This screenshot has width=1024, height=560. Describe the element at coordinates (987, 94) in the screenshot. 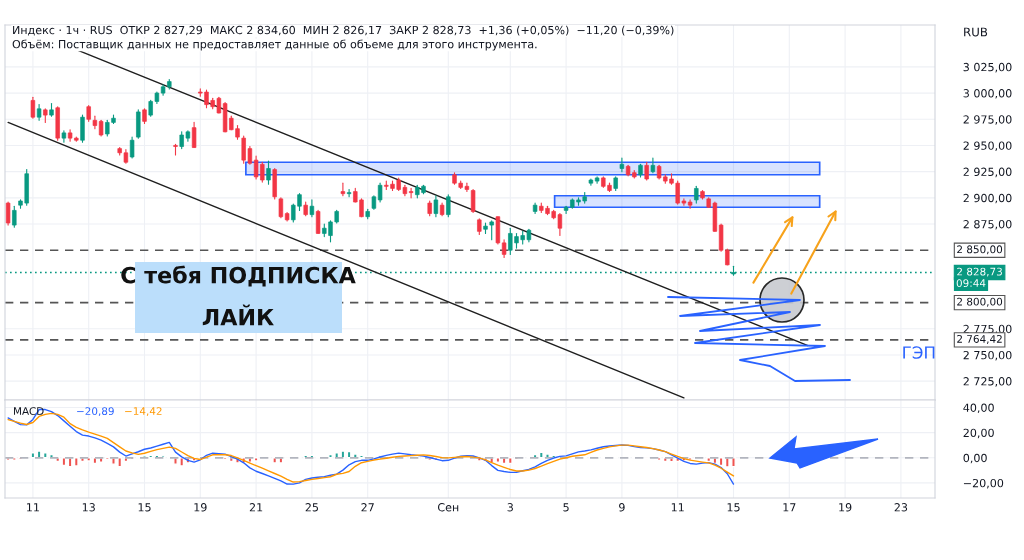

I see `y-tick-label: 3 000,00` at that location.